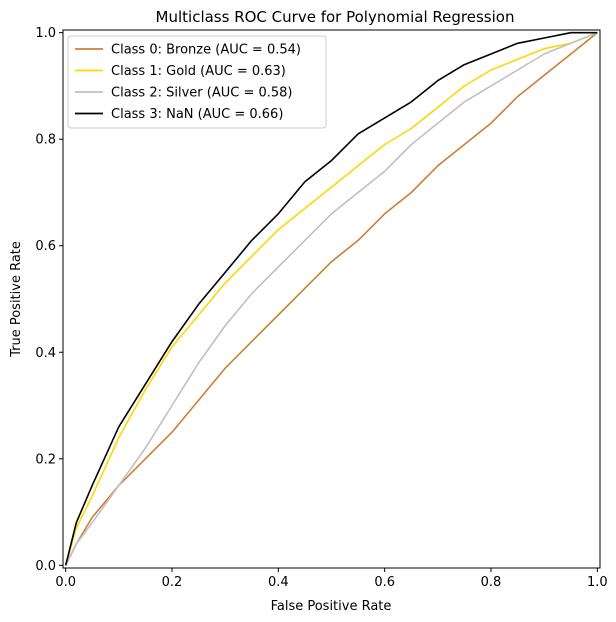 This screenshot has height=622, width=616. What do you see at coordinates (491, 582) in the screenshot?
I see `x-tick-label: 0.8` at bounding box center [491, 582].